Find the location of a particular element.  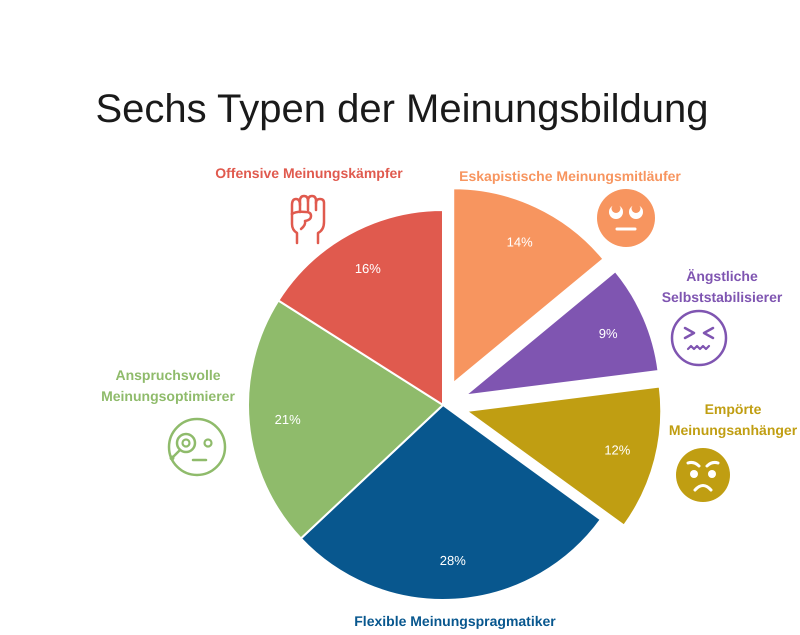

slice-label: Offensive Meinungskämpfer is located at coordinates (309, 173).